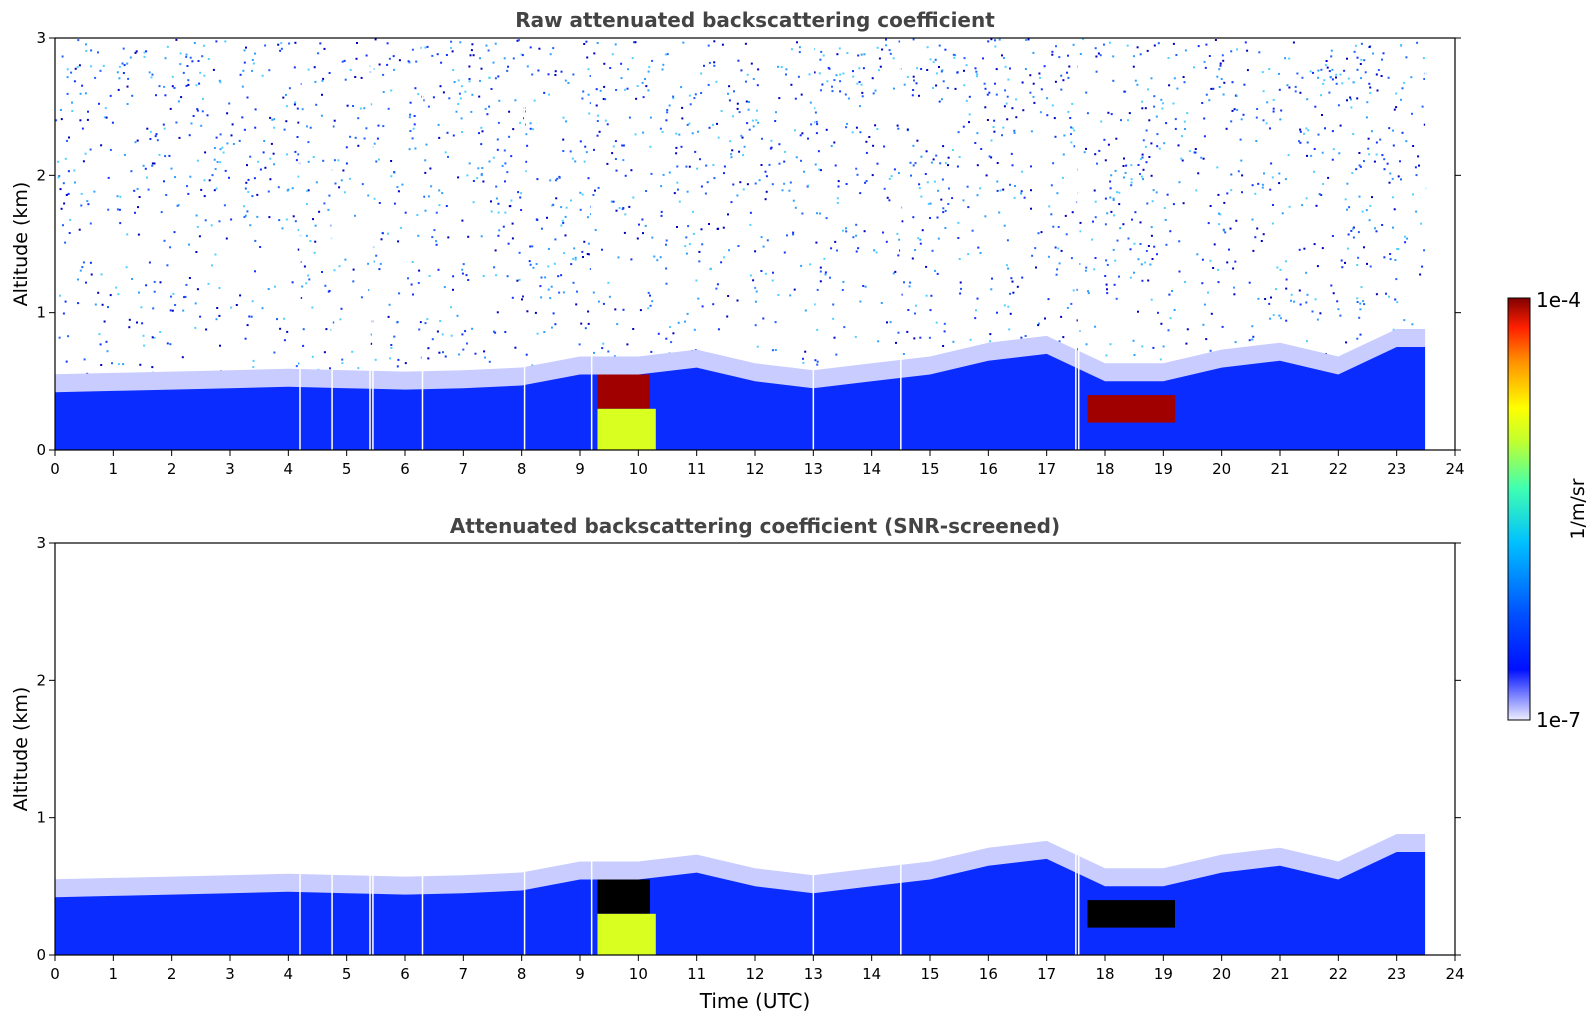 The width and height of the screenshot is (1595, 1020). What do you see at coordinates (1558, 720) in the screenshot?
I see `colorbar-min-label: 1e-7` at bounding box center [1558, 720].